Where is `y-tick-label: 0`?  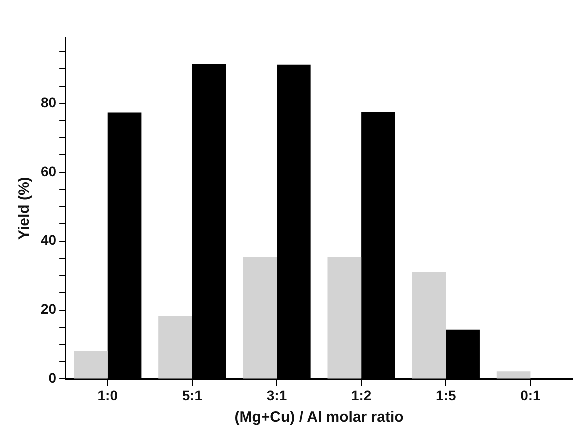 y-tick-label: 0 is located at coordinates (52, 378).